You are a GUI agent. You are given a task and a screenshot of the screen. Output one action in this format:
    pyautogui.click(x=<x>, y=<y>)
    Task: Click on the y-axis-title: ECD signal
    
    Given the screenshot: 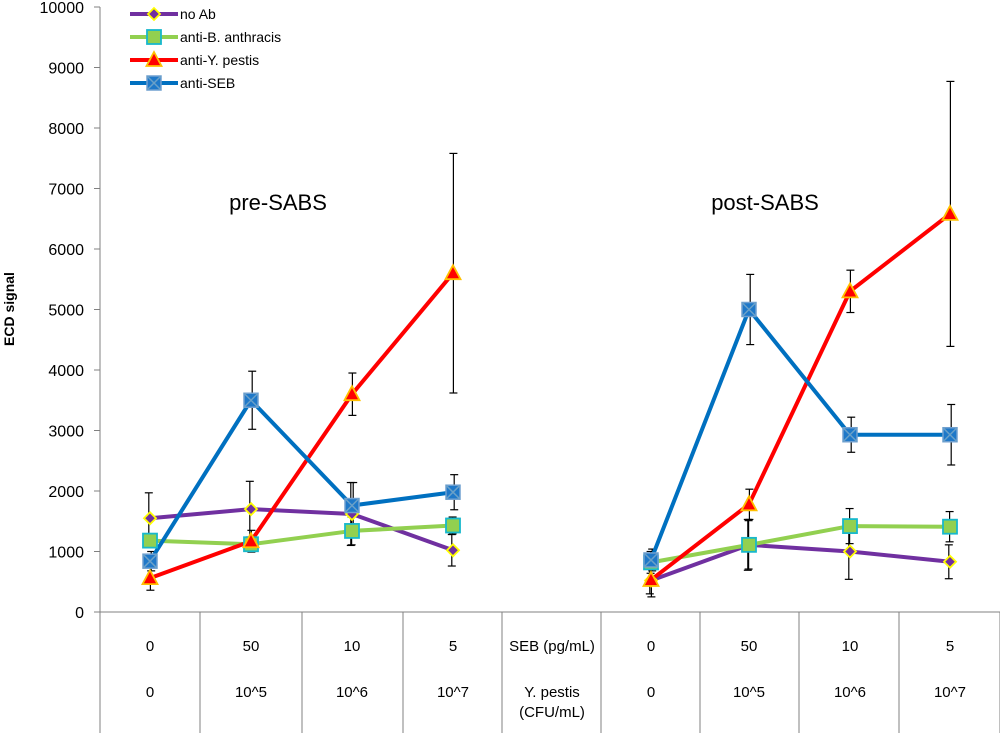 What is the action you would take?
    pyautogui.click(x=9, y=309)
    